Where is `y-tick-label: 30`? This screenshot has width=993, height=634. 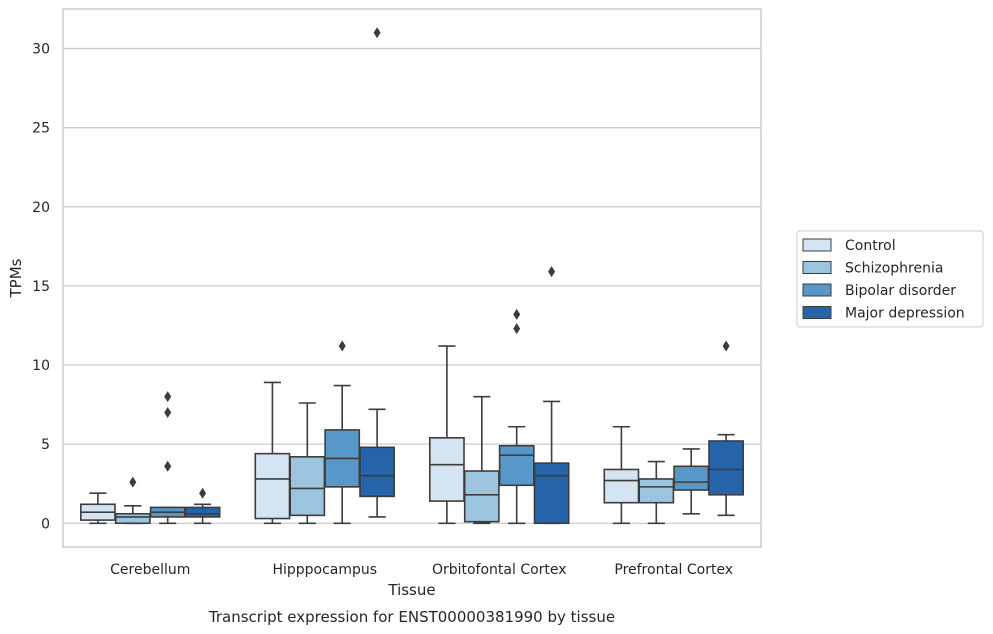
y-tick-label: 30 is located at coordinates (41, 50).